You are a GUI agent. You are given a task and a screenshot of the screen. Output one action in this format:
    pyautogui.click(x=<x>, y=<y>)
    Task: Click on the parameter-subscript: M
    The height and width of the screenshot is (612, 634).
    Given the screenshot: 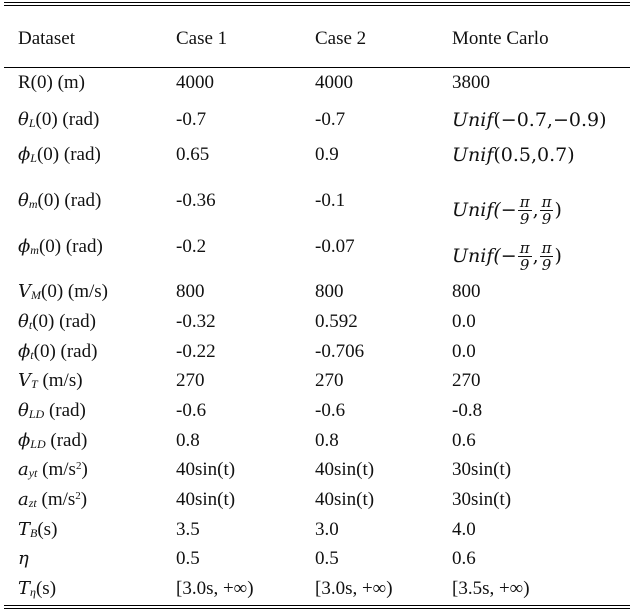 What is the action you would take?
    pyautogui.click(x=36, y=295)
    